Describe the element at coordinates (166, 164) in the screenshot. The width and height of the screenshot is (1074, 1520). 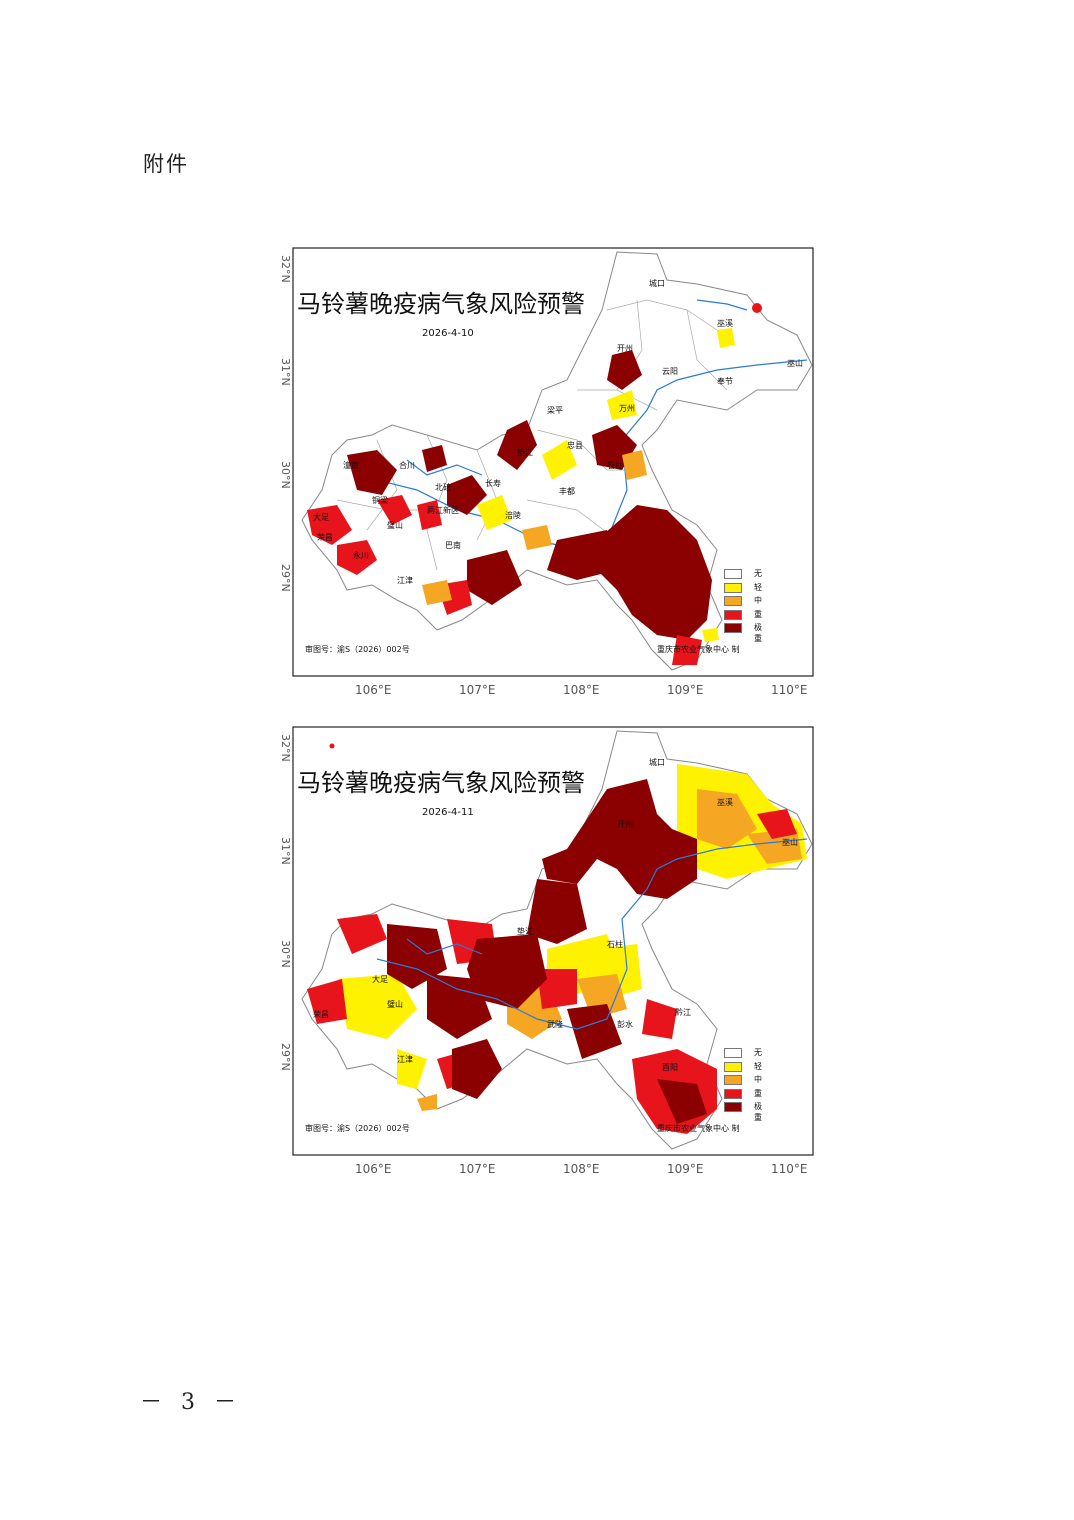
I see `attachment-label: 附件` at that location.